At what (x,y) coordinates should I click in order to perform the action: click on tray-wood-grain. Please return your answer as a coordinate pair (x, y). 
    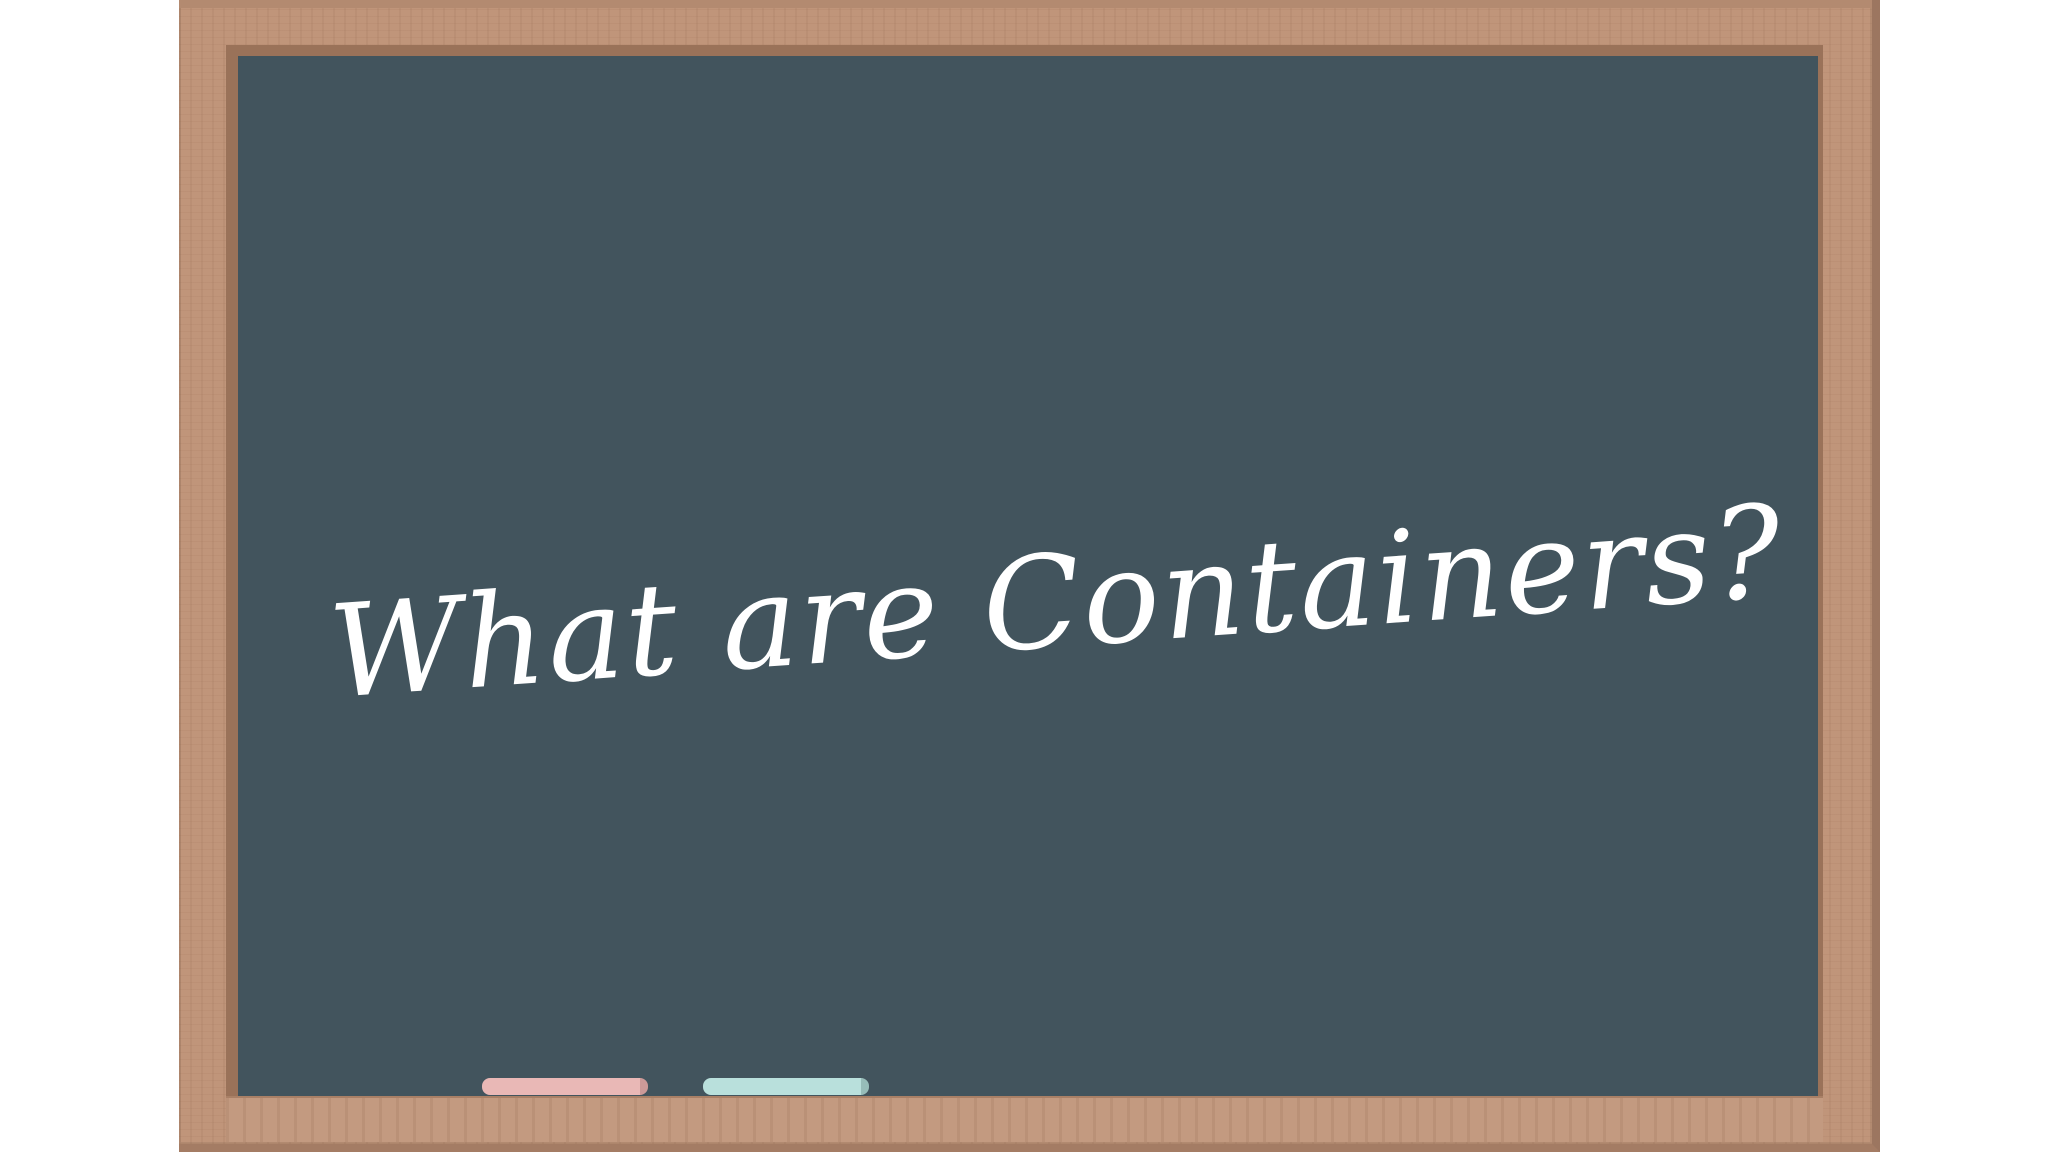
    Looking at the image, I should click on (1024, 1120).